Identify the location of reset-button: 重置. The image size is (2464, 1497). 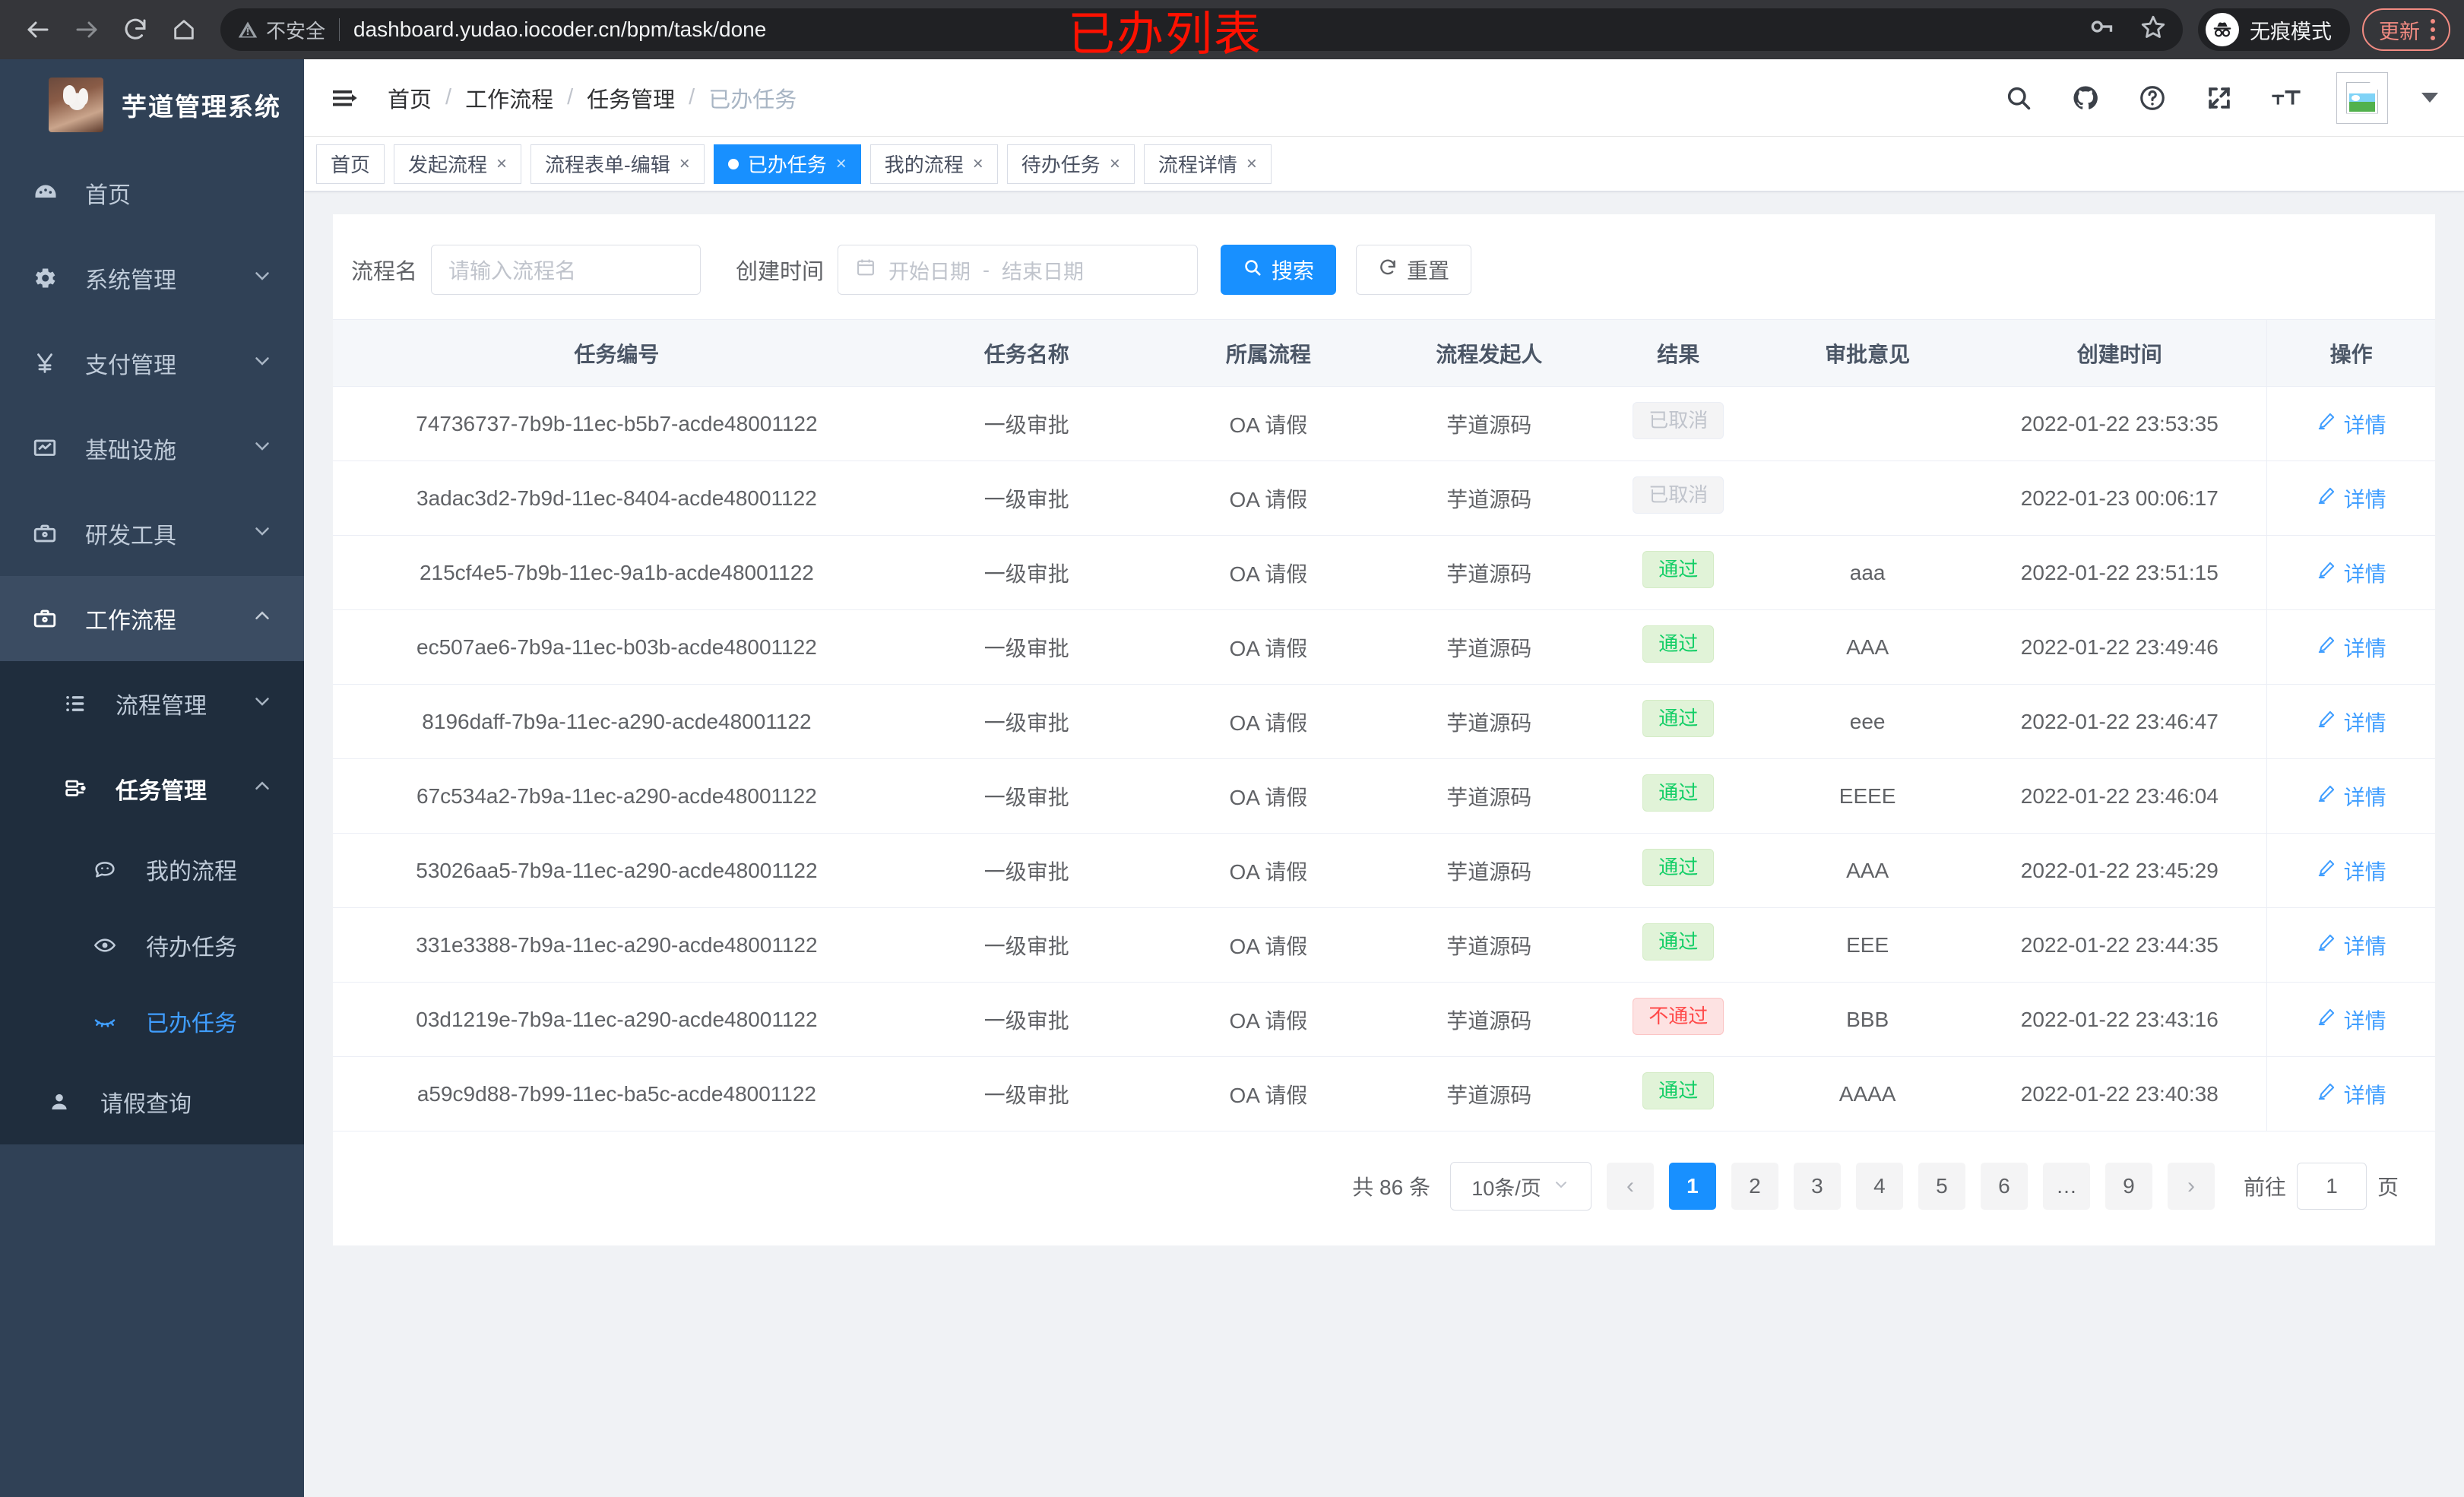
(1414, 270).